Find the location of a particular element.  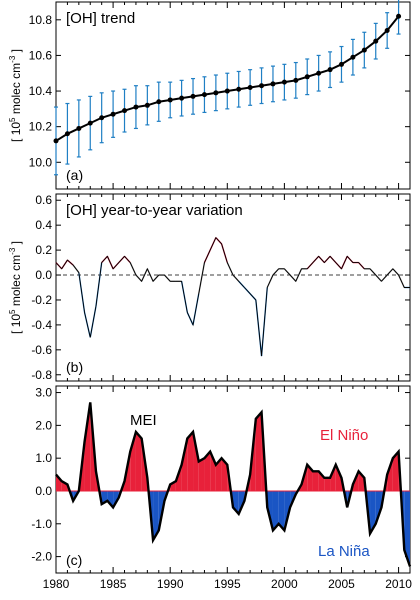

annotation-mei: MEI is located at coordinates (143, 420).